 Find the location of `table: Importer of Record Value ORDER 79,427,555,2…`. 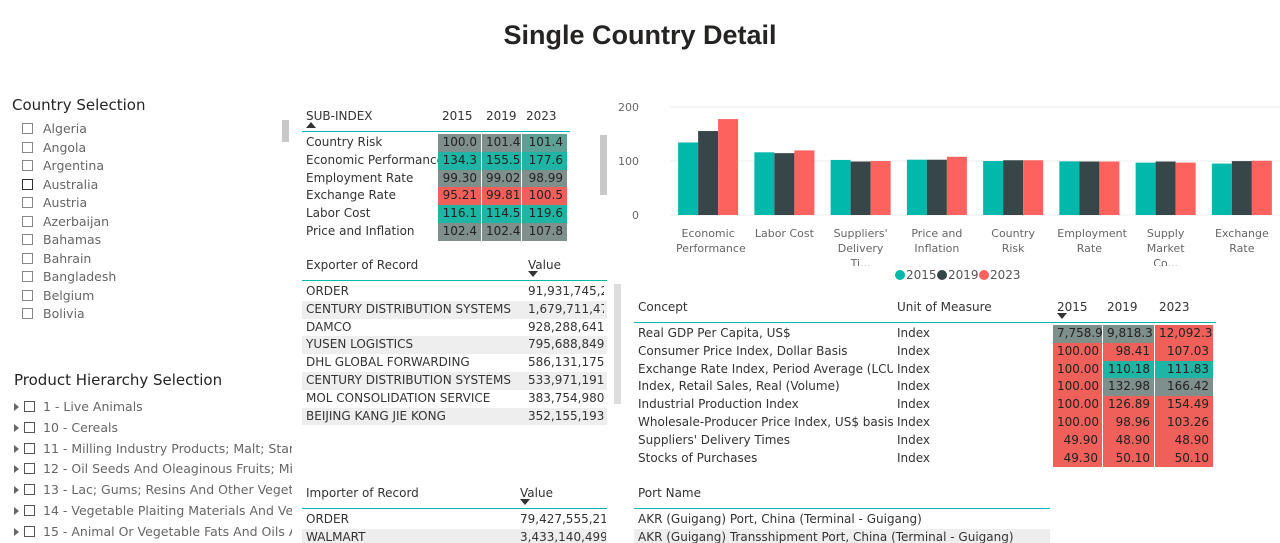

table: Importer of Record Value ORDER 79,427,555,2… is located at coordinates (454, 512).